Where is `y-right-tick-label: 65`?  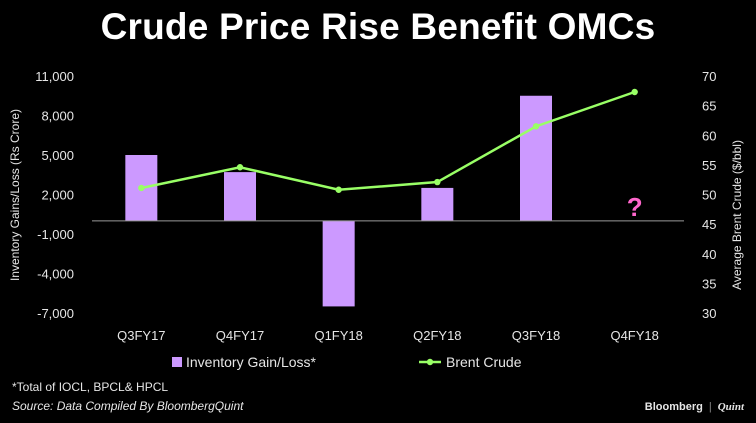 y-right-tick-label: 65 is located at coordinates (709, 106).